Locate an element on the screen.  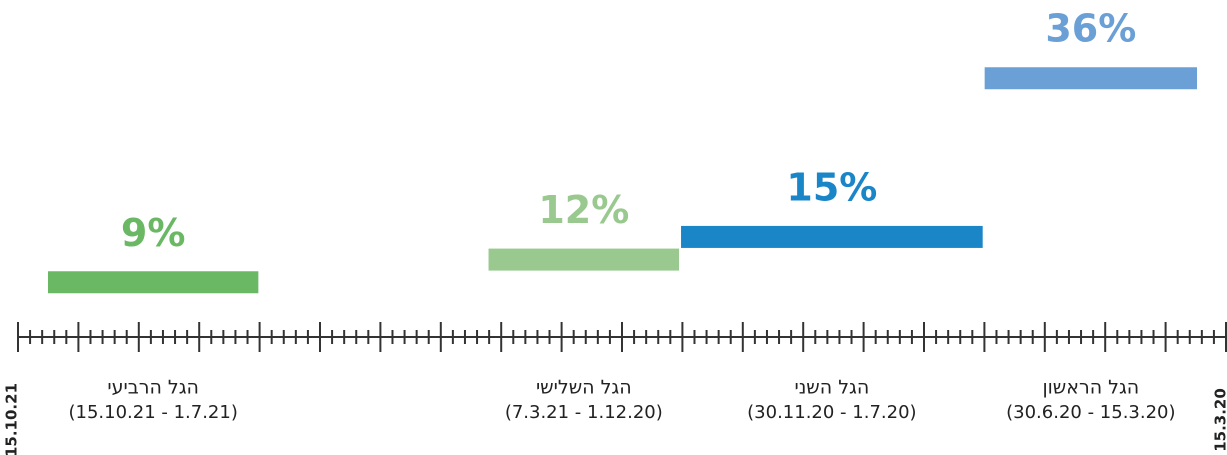
range-label: (7.3.21 - 1.12.20) is located at coordinates (584, 412).